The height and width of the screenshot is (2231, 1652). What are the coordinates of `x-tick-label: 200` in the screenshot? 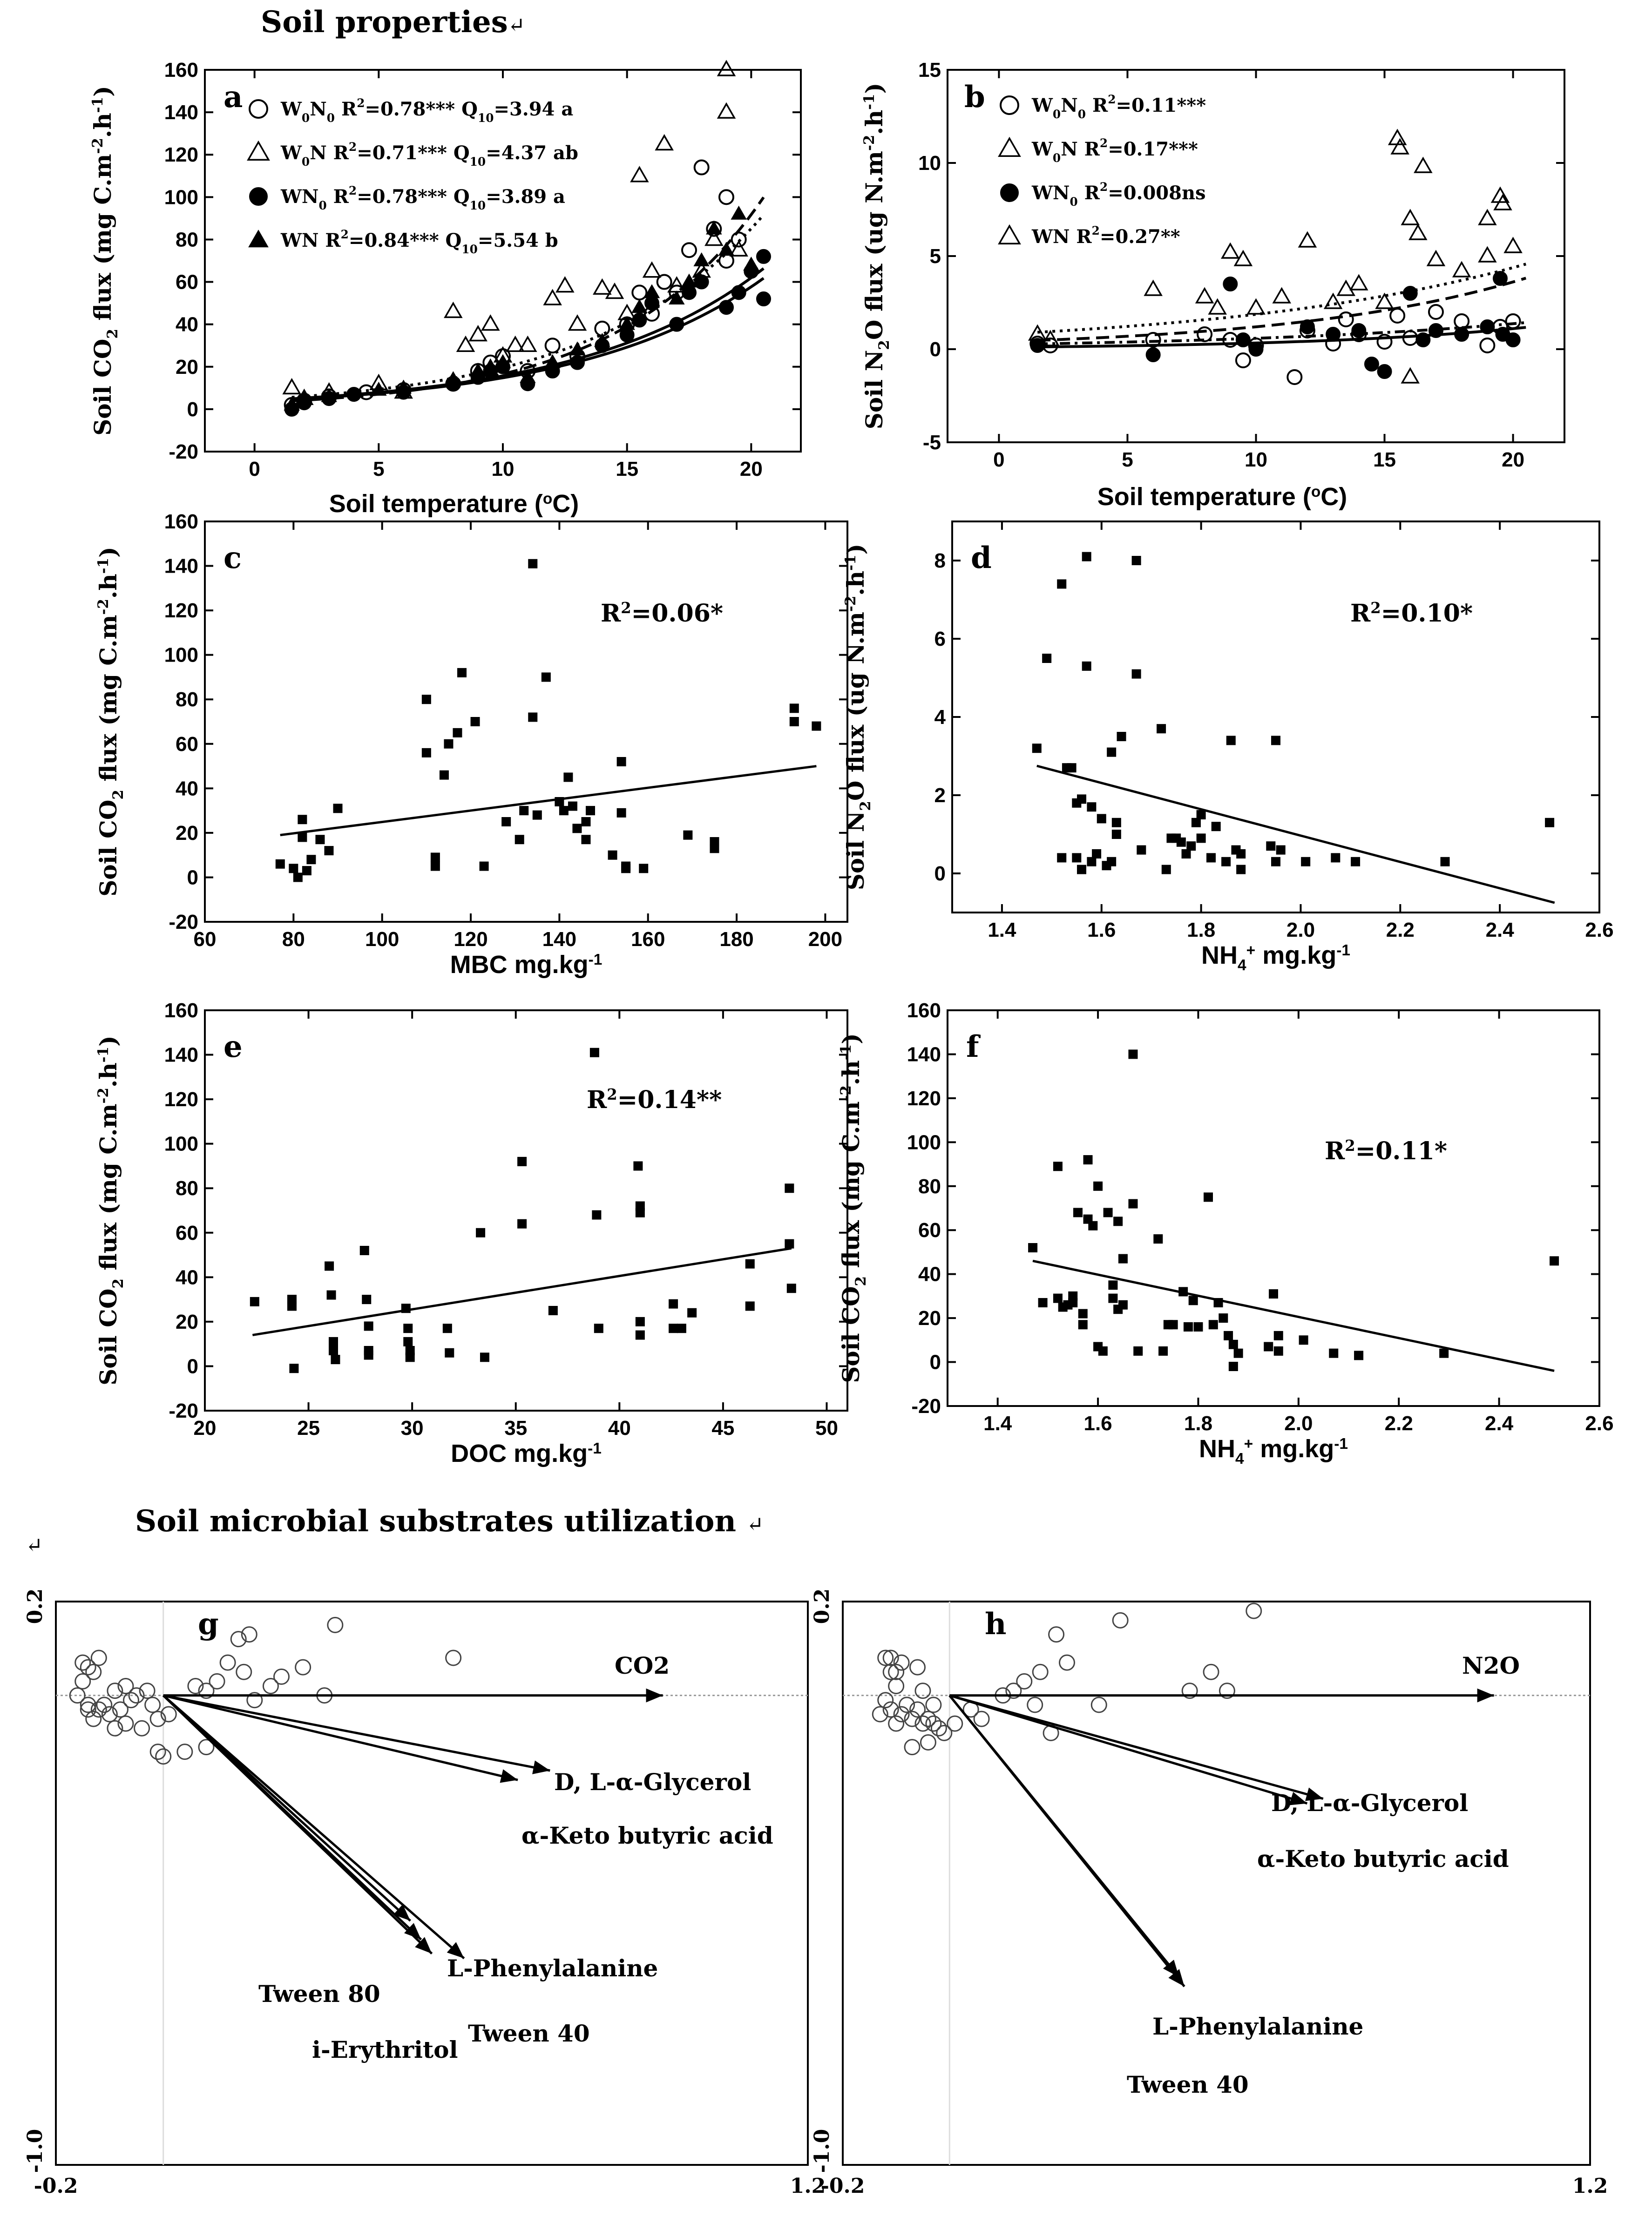 It's located at (825, 940).